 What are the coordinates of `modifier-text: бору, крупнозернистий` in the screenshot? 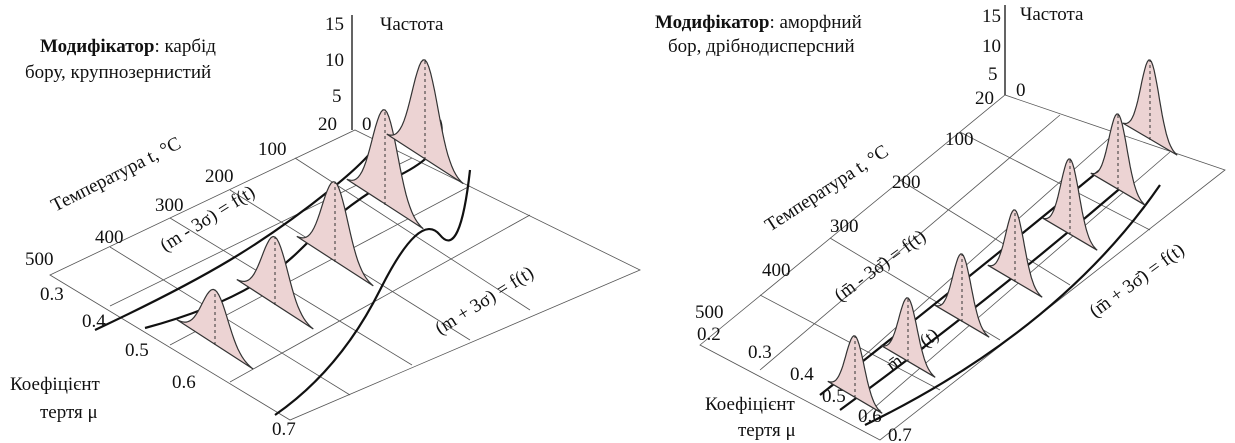 It's located at (118, 72).